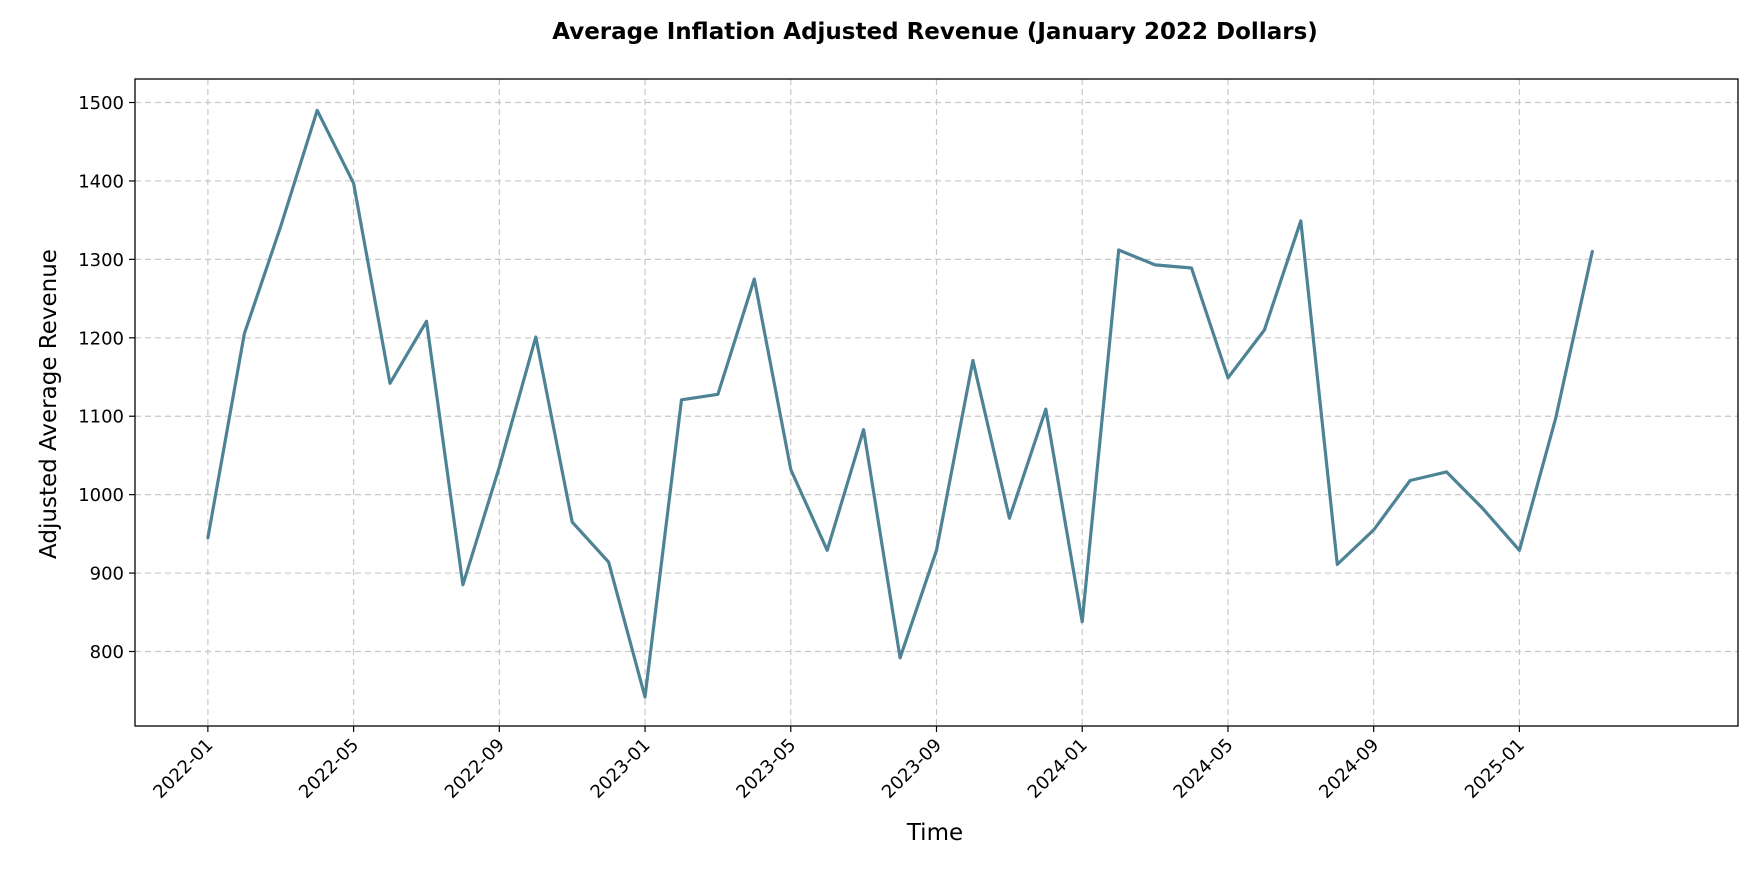  I want to click on x-tick-label: 2025-01, so click(1495, 769).